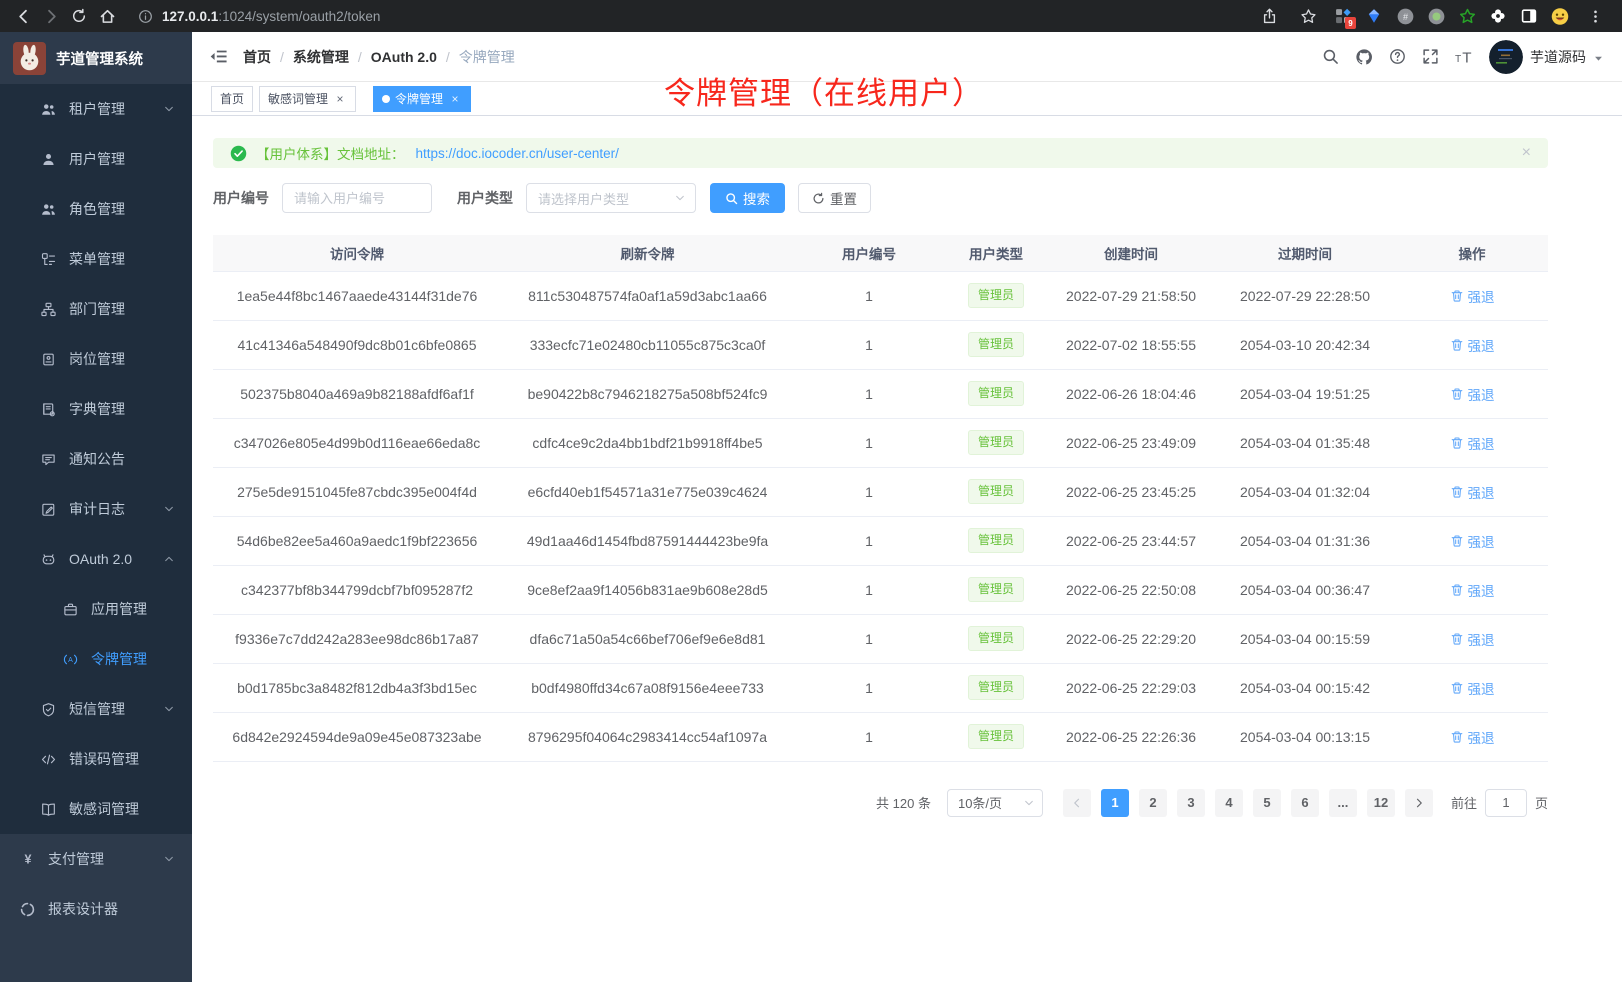 Image resolution: width=1622 pixels, height=982 pixels. Describe the element at coordinates (1330, 56) in the screenshot. I see `search-icon` at that location.